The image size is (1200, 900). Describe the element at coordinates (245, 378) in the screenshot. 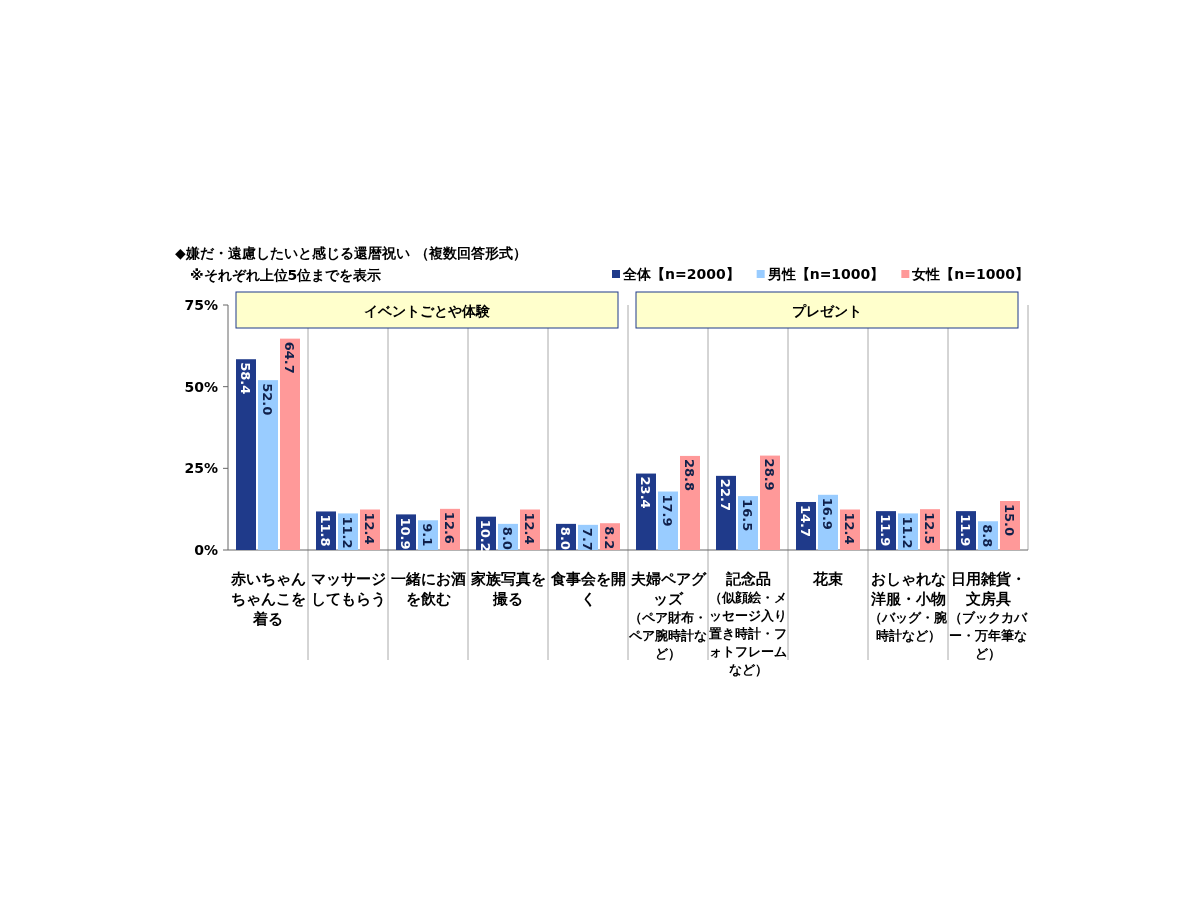

I see `data-label: 58.4` at that location.